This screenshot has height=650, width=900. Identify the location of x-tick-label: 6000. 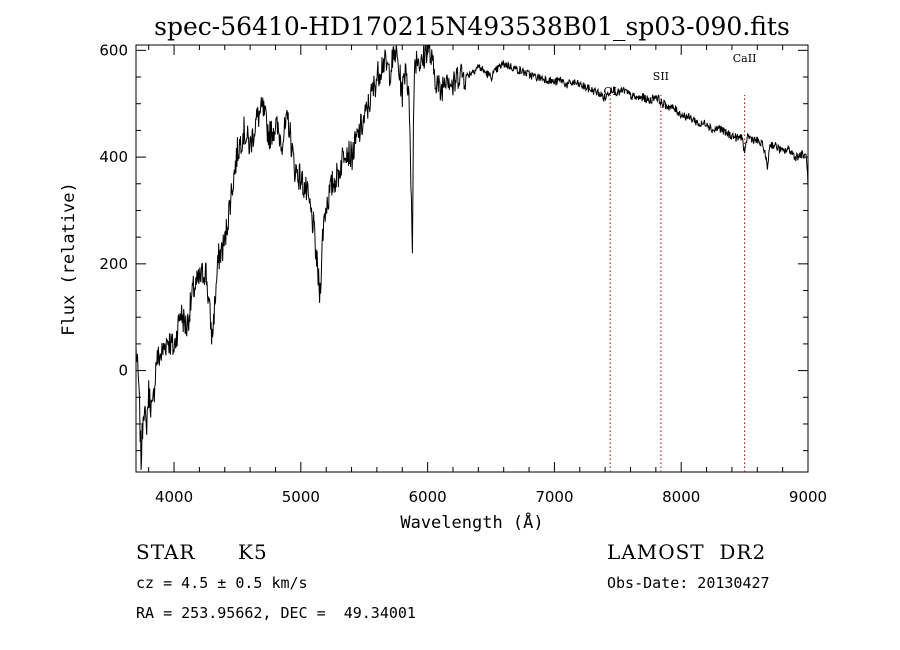
(428, 497).